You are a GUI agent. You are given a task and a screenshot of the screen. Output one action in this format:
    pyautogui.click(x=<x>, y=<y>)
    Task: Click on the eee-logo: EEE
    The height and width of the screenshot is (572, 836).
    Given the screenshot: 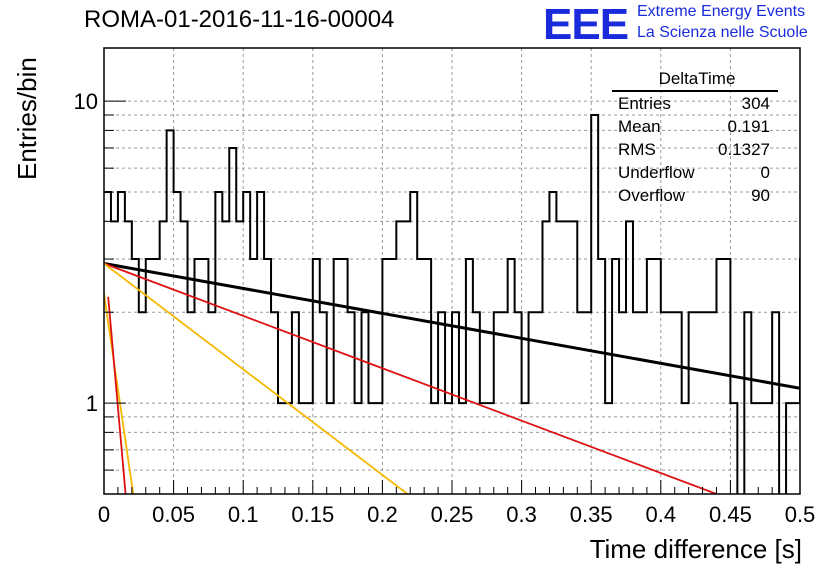 What is the action you would take?
    pyautogui.click(x=586, y=24)
    